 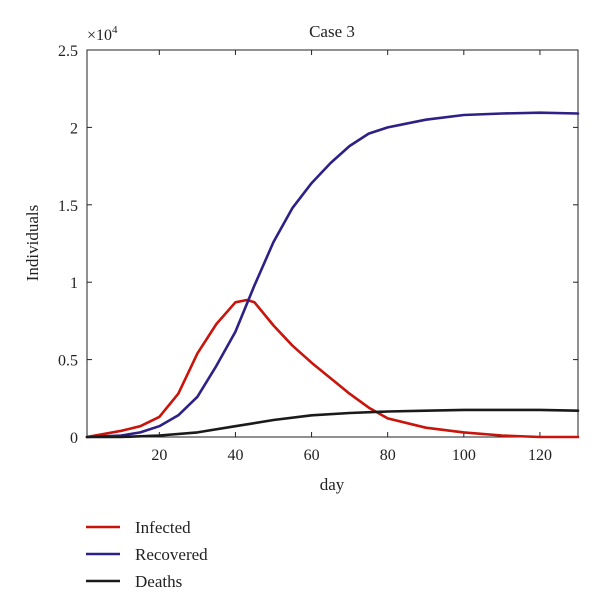 I want to click on series-line-deaths, so click(x=332, y=423).